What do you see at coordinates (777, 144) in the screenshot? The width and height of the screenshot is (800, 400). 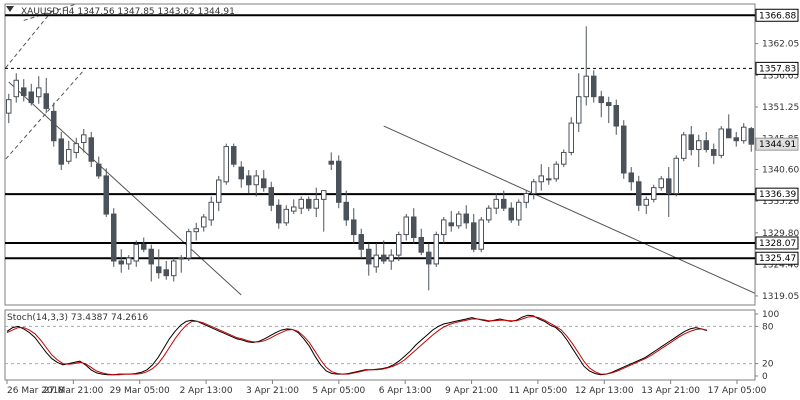 I see `current-price-tag` at bounding box center [777, 144].